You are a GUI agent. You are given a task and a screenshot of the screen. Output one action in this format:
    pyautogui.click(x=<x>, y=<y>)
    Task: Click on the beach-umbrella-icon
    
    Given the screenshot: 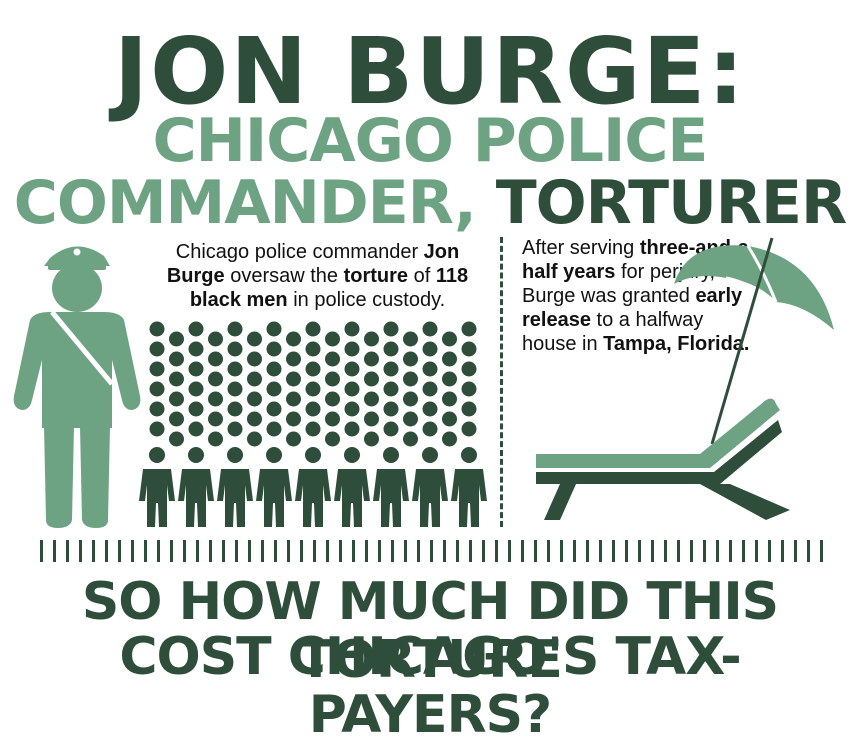 What is the action you would take?
    pyautogui.click(x=754, y=341)
    